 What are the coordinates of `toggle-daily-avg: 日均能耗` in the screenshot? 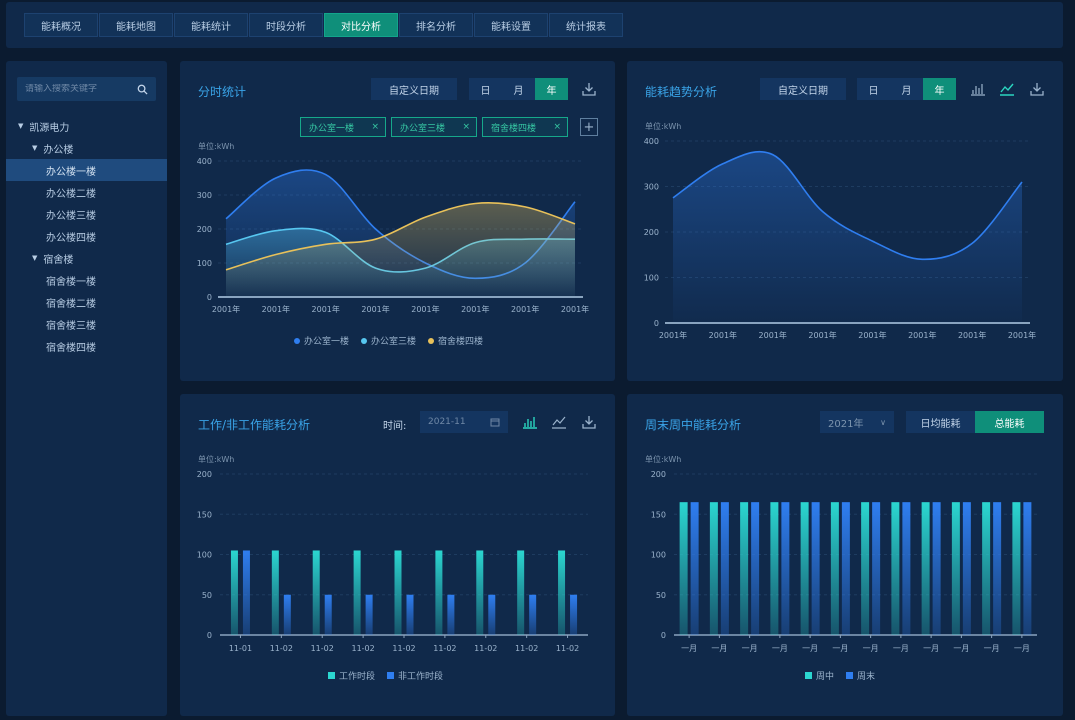 It's located at (940, 424).